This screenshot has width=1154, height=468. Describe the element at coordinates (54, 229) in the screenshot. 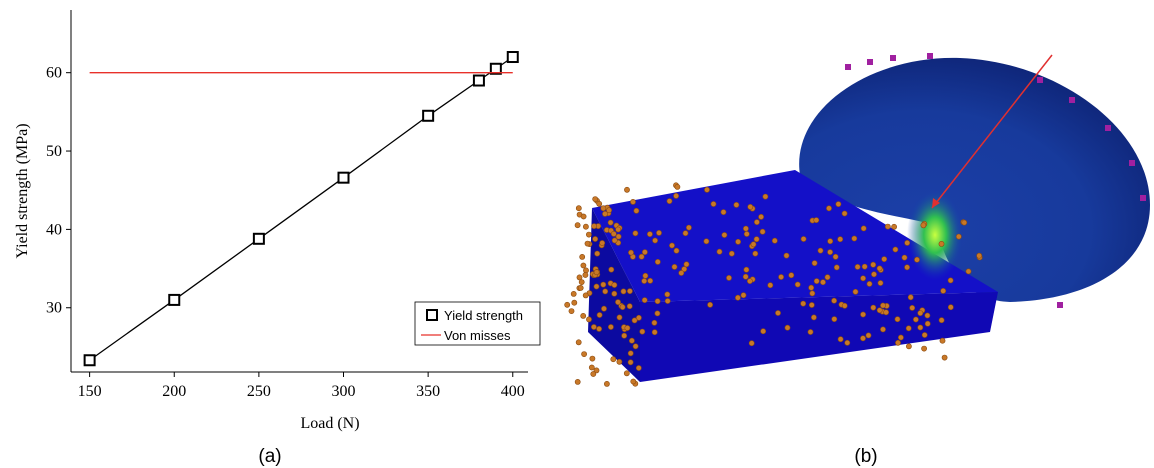

I see `y-tick-label: 40` at that location.